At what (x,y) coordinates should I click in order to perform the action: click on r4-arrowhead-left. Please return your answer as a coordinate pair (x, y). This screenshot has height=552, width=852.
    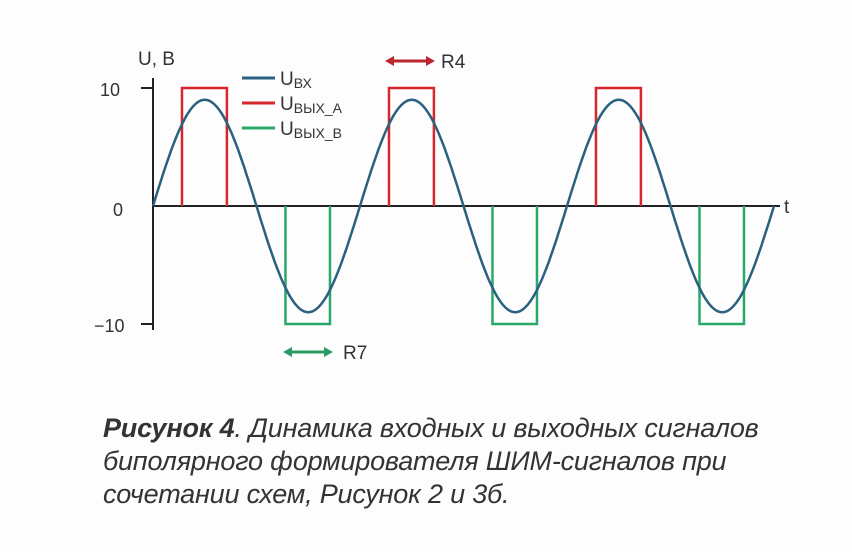
    Looking at the image, I should click on (389, 61).